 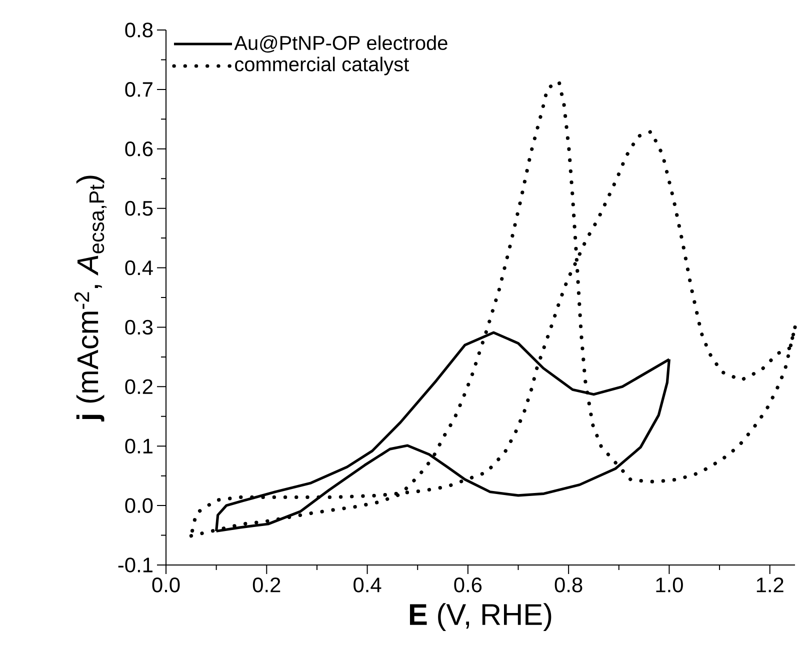 What do you see at coordinates (138, 446) in the screenshot?
I see `y-tick-label: 0.1` at bounding box center [138, 446].